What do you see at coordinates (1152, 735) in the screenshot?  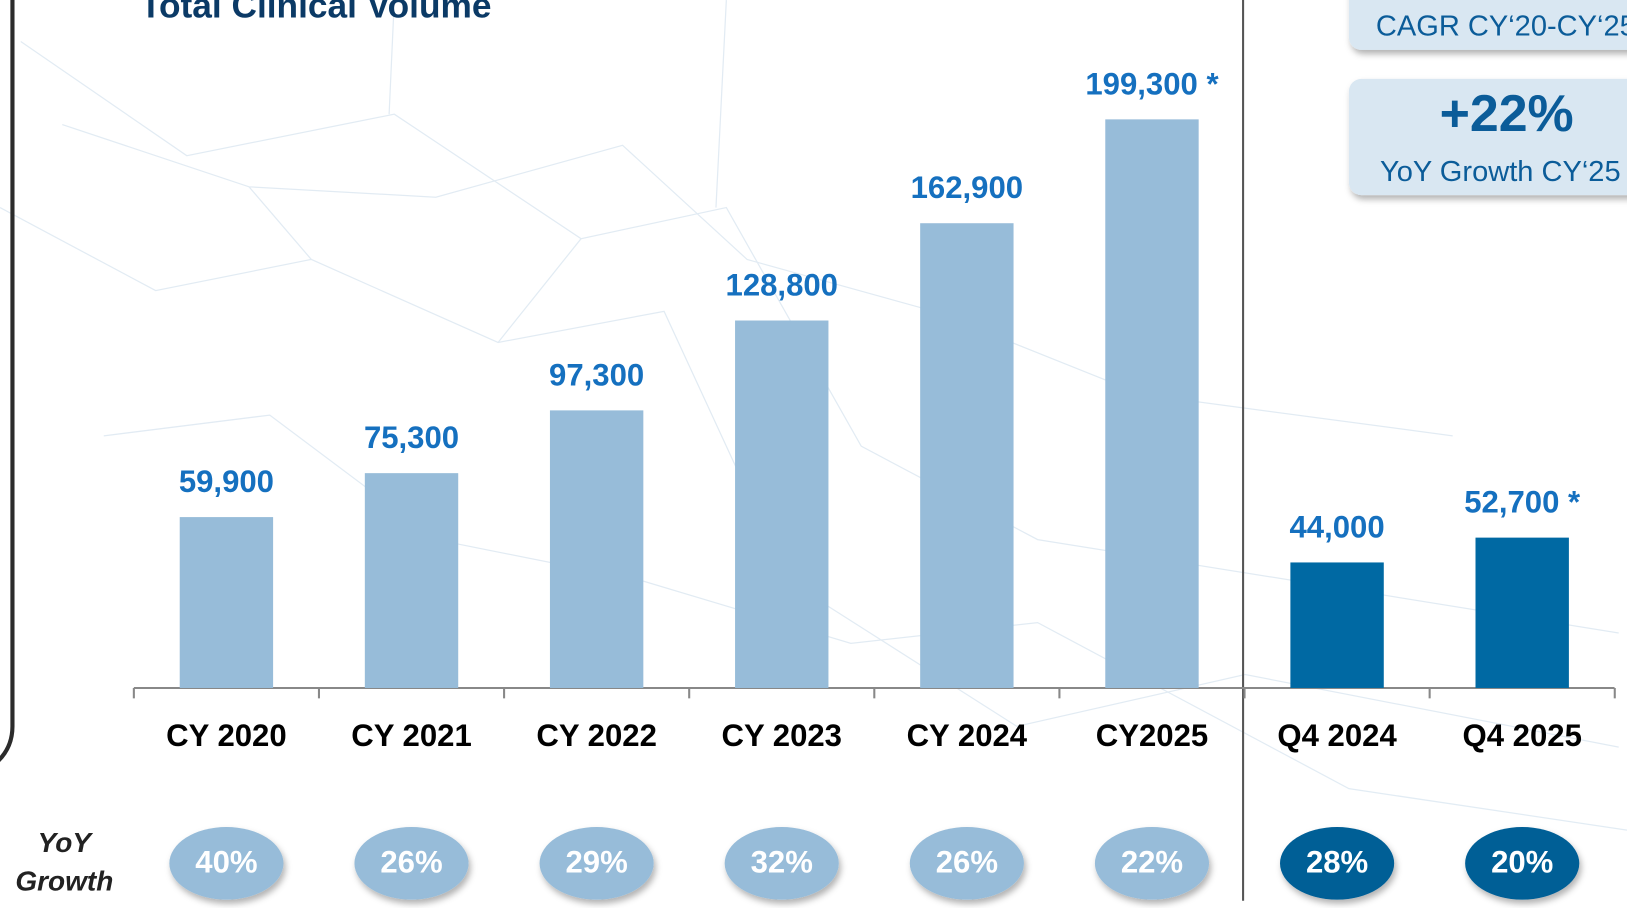 I see `x-tick-label: CY2025` at bounding box center [1152, 735].